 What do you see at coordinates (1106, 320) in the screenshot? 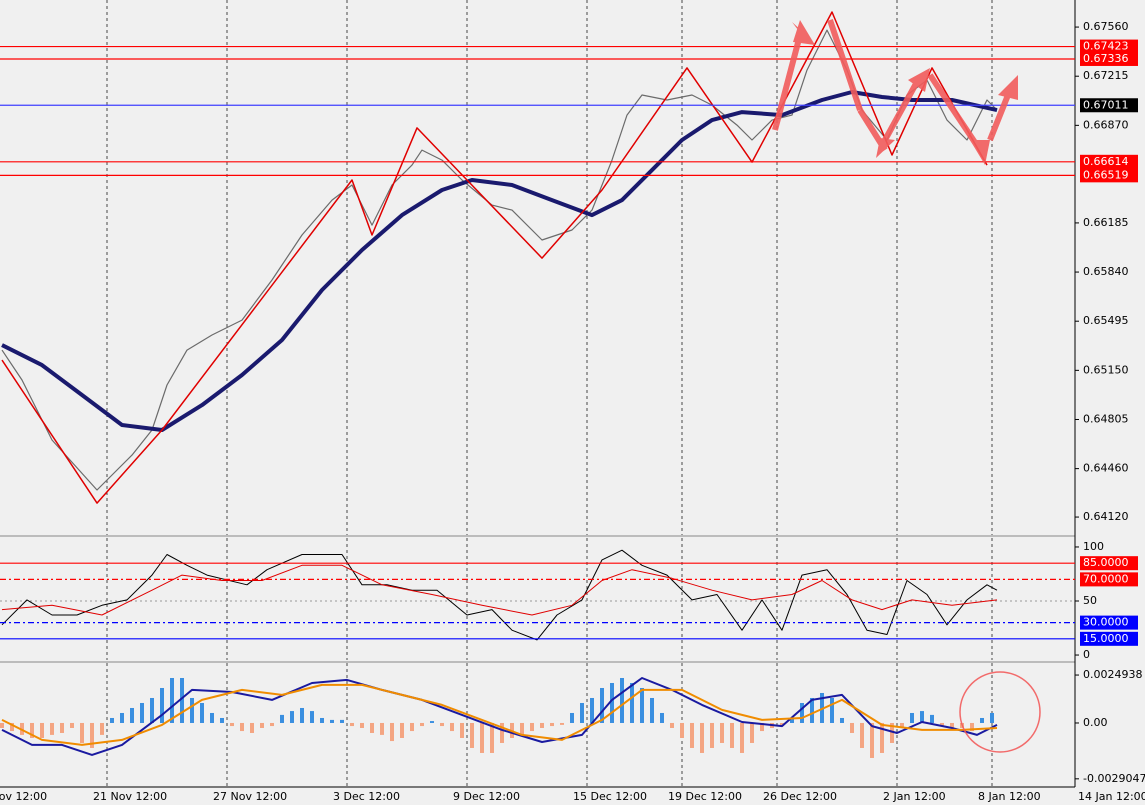
I see `y-tick-label: 0.65495` at bounding box center [1106, 320].